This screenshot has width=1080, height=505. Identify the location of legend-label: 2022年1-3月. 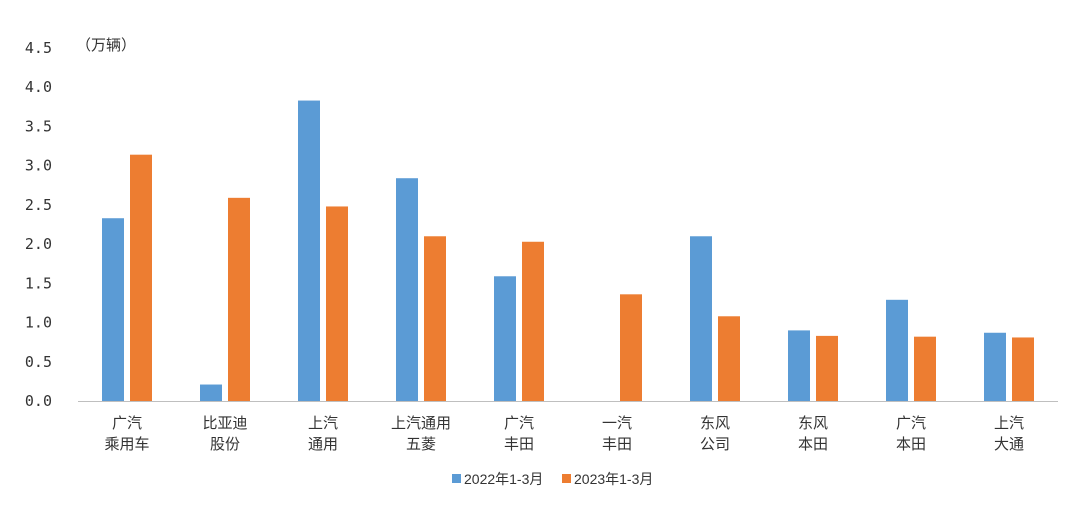
(503, 479).